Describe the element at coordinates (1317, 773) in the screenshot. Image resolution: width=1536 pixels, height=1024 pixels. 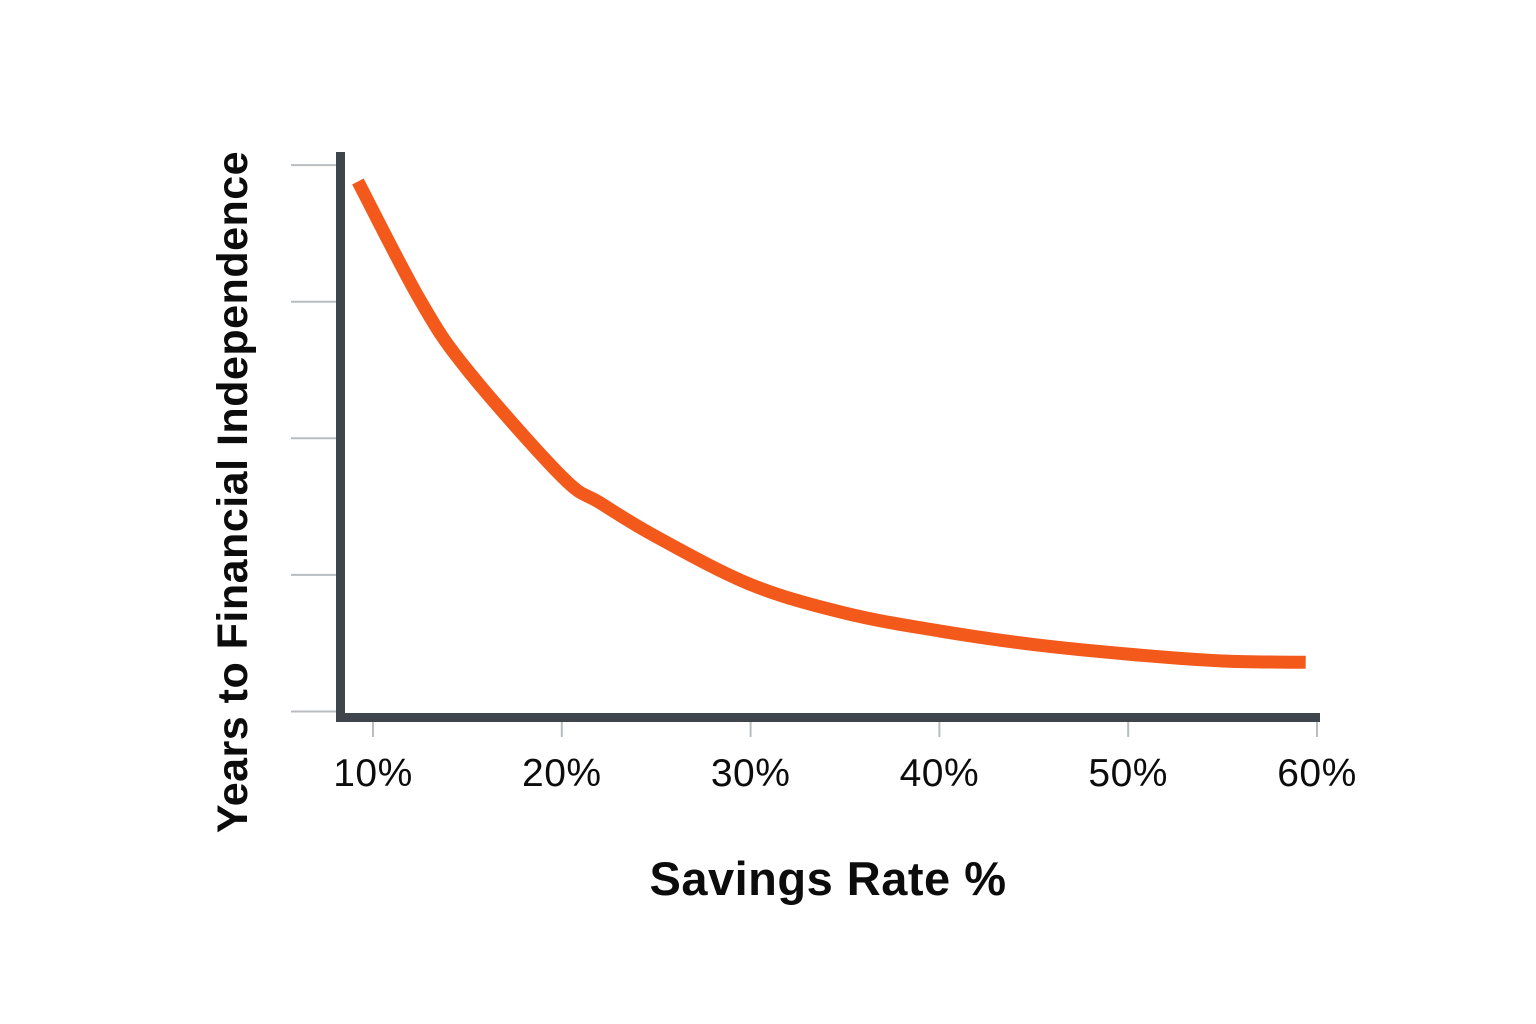
I see `x-tick-label: 60%` at that location.